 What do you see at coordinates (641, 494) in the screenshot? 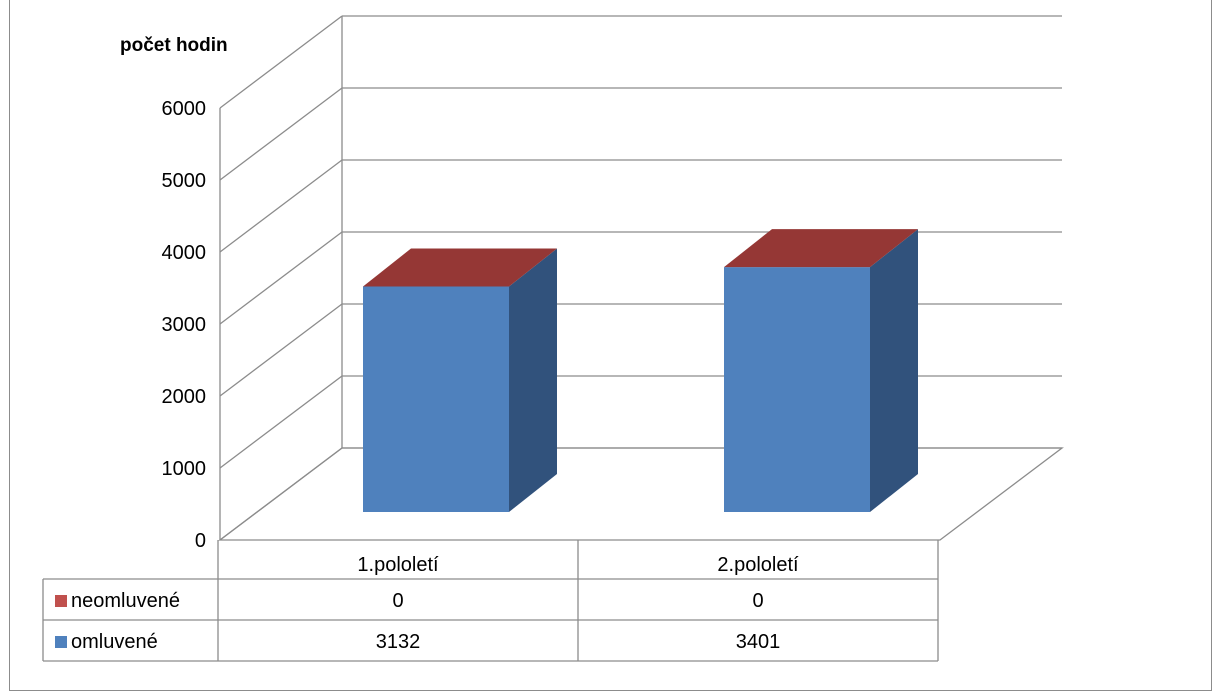
I see `floor` at bounding box center [641, 494].